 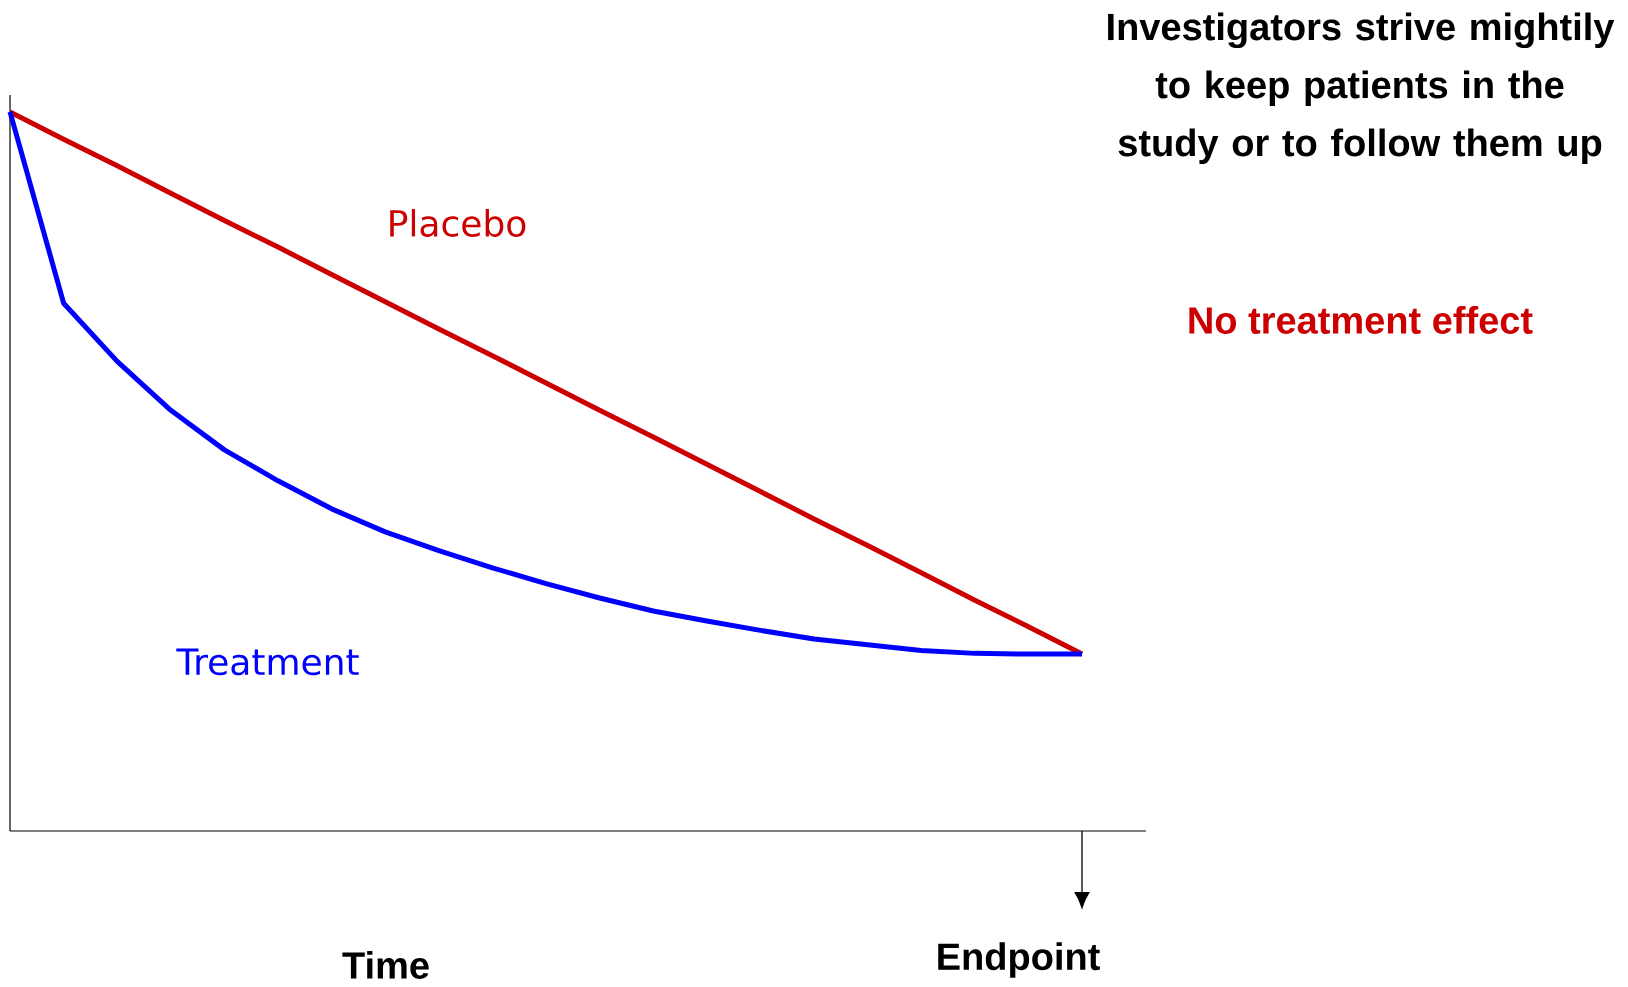 I want to click on text: Treatment, so click(x=267, y=662).